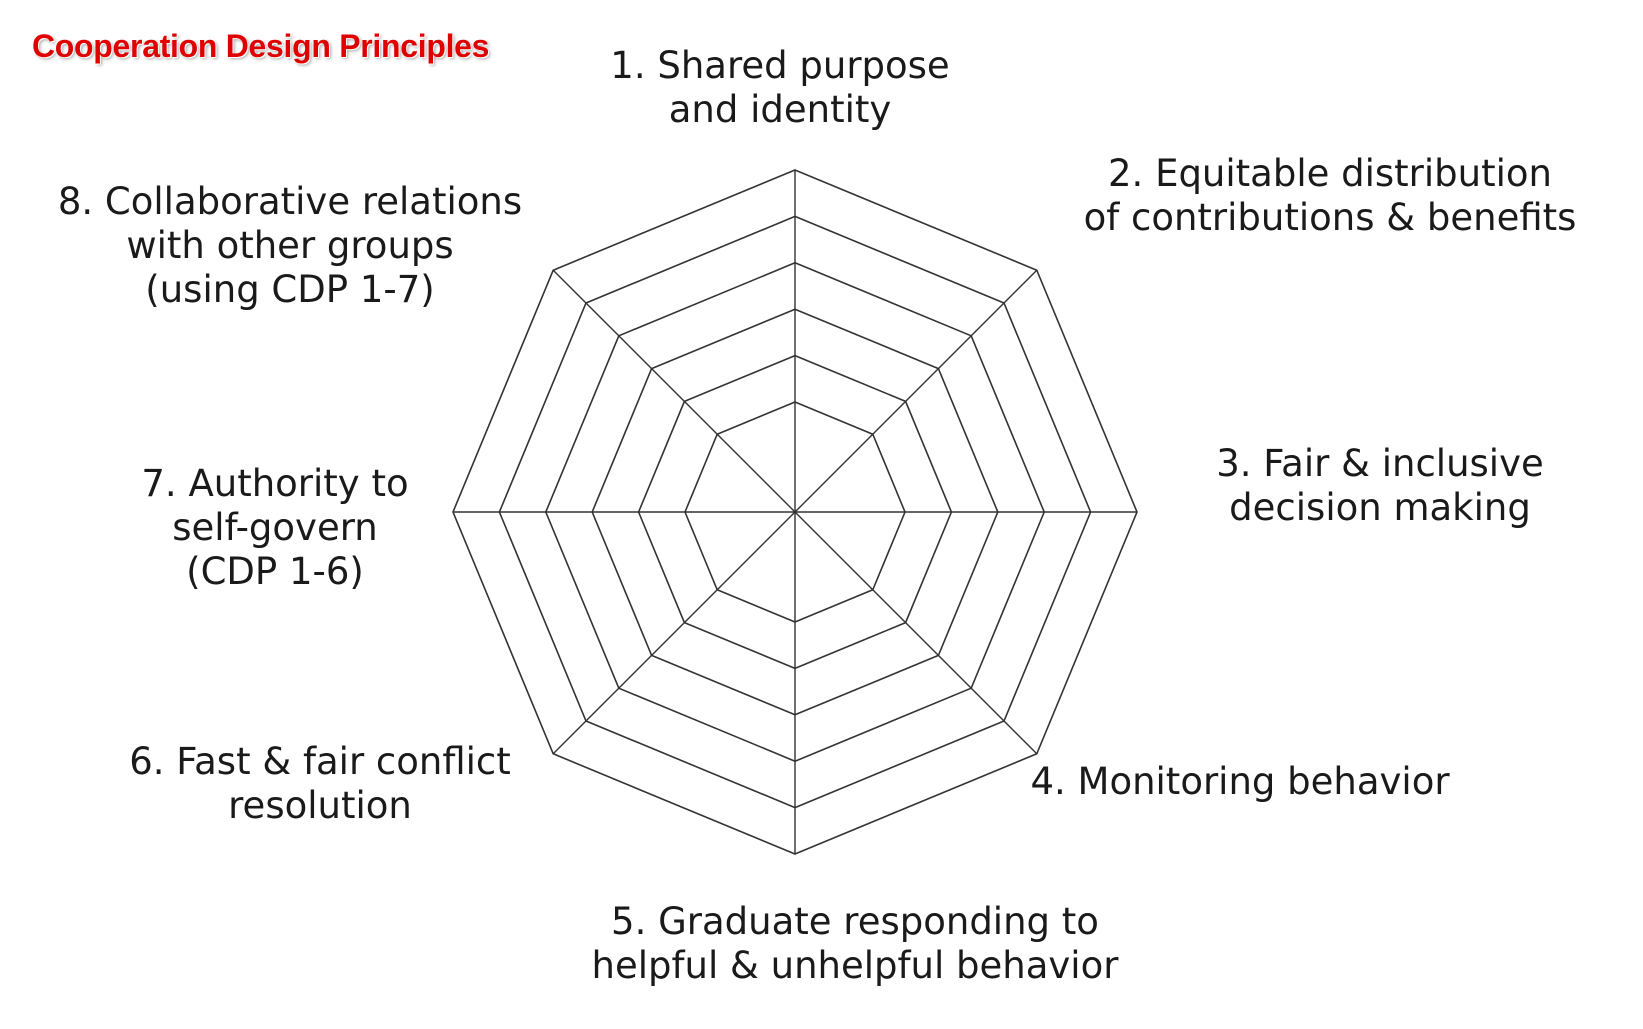  I want to click on axis-label-6-line-1: 6. Fast & fair conflict, so click(320, 761).